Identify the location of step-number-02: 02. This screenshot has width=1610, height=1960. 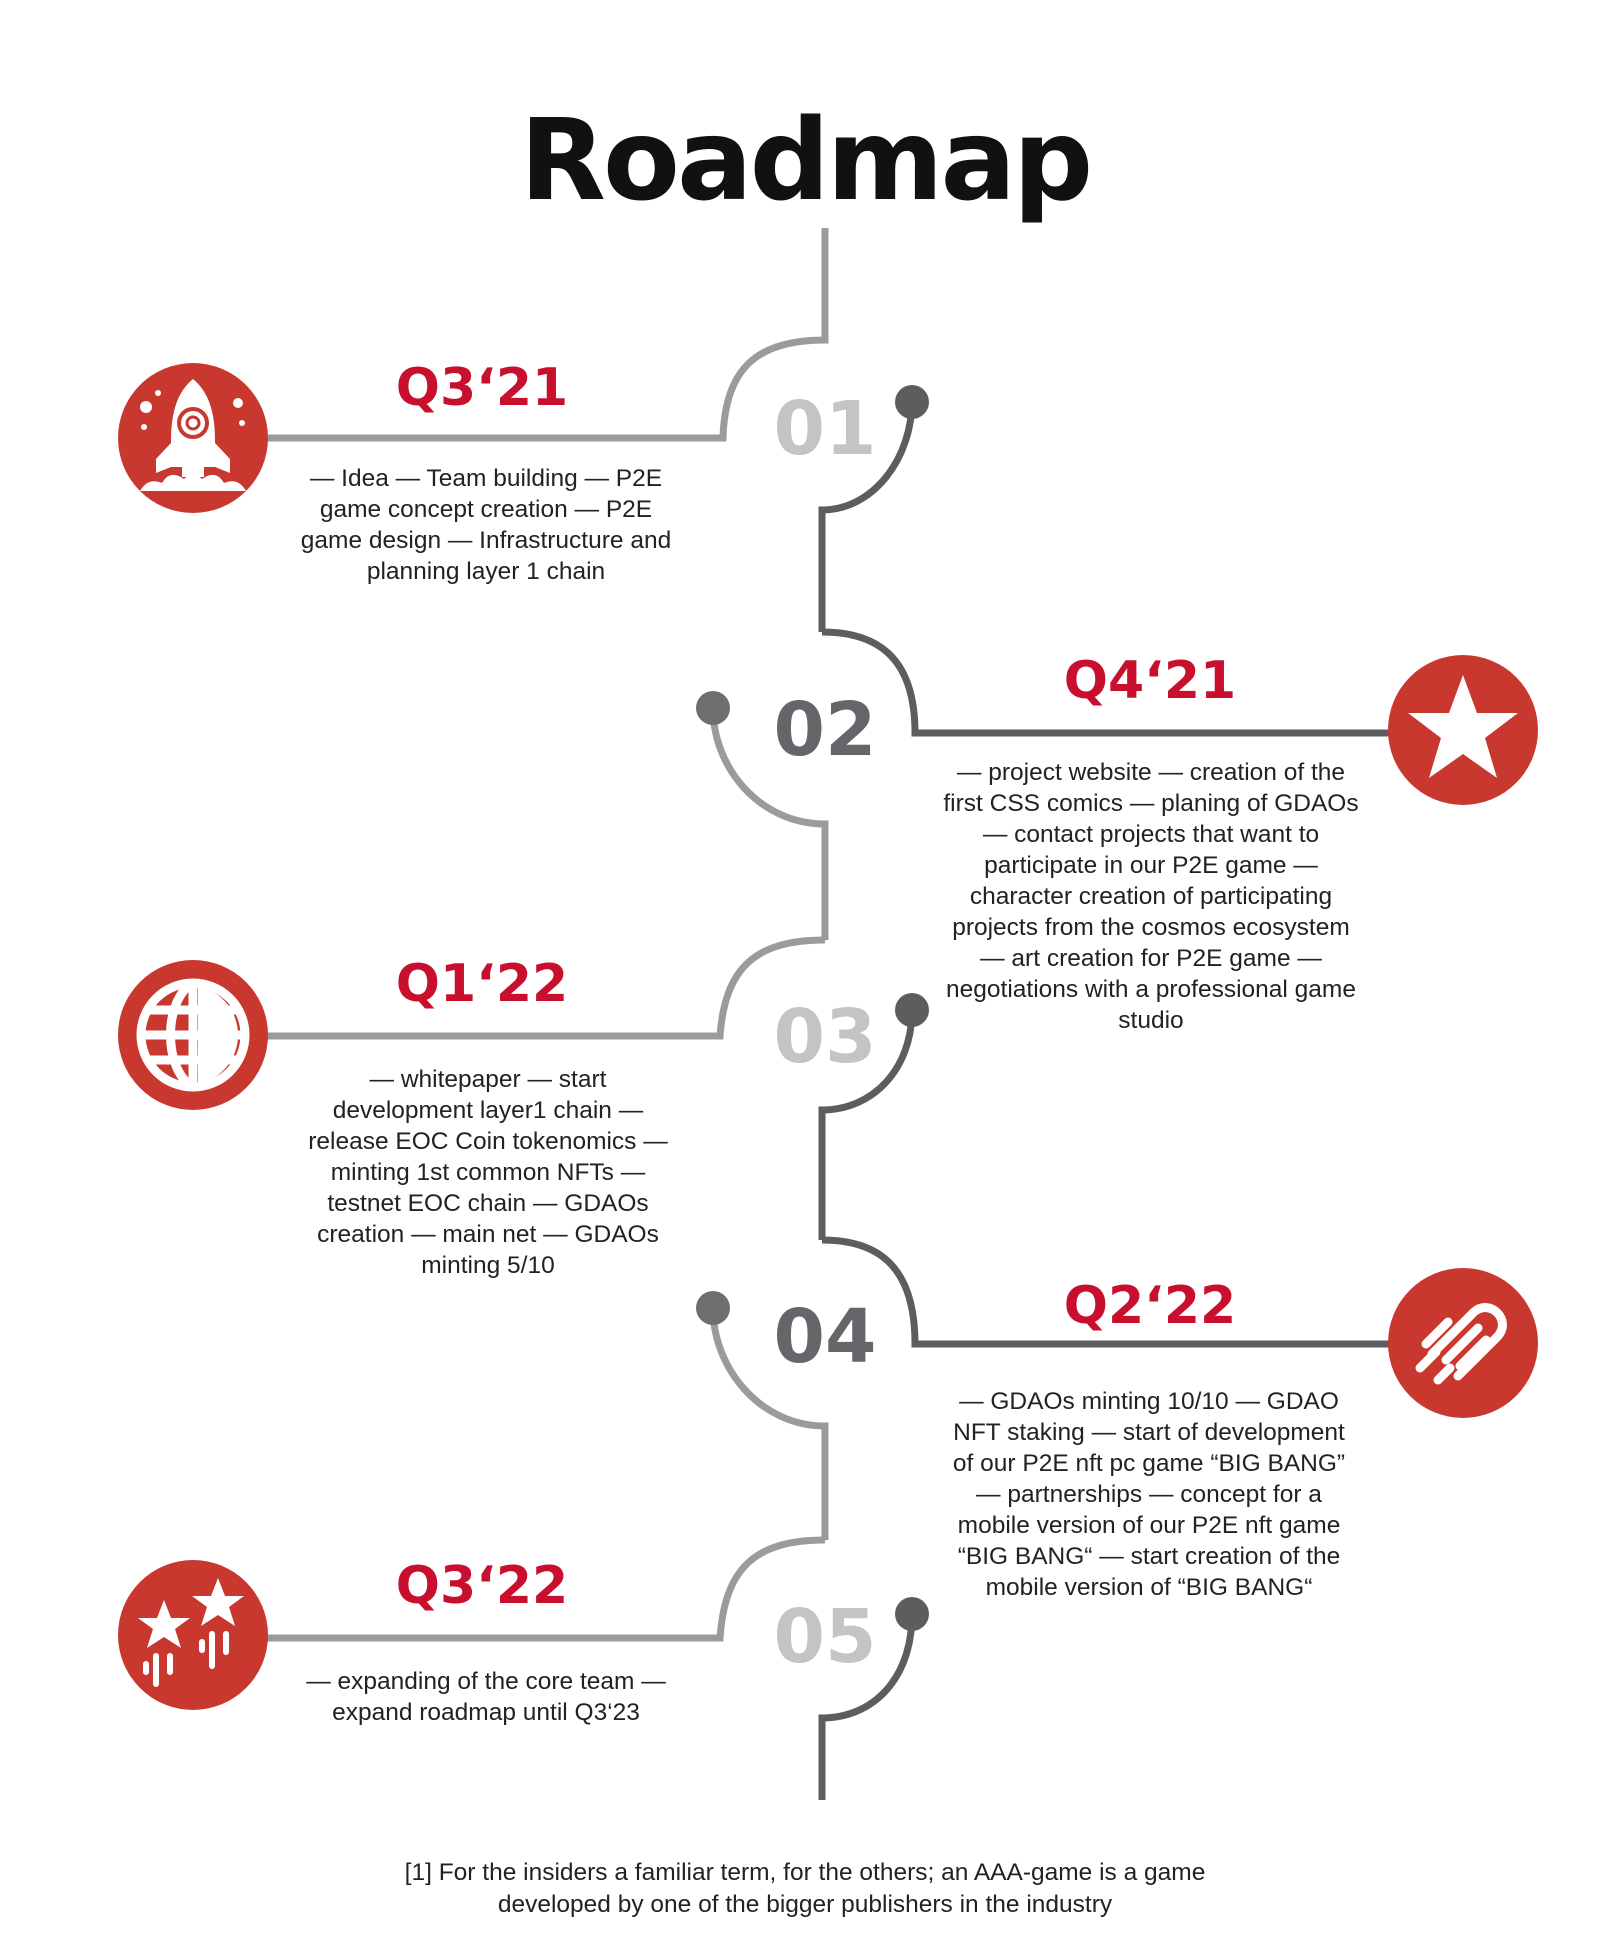
(825, 730).